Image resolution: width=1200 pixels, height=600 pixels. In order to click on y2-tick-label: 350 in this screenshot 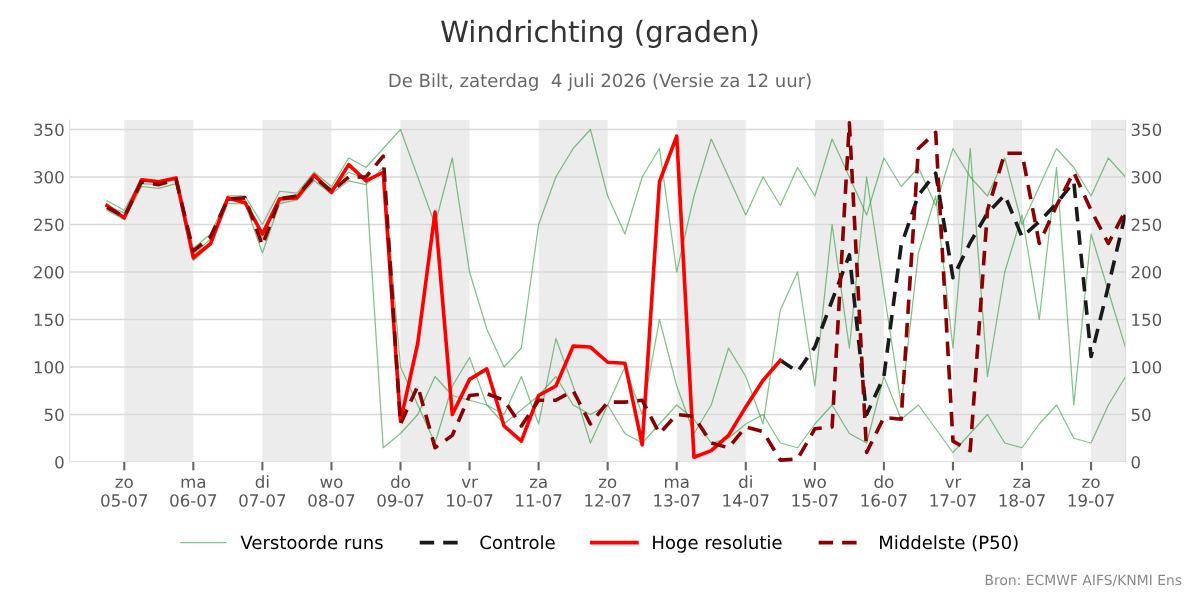, I will do `click(1146, 130)`.